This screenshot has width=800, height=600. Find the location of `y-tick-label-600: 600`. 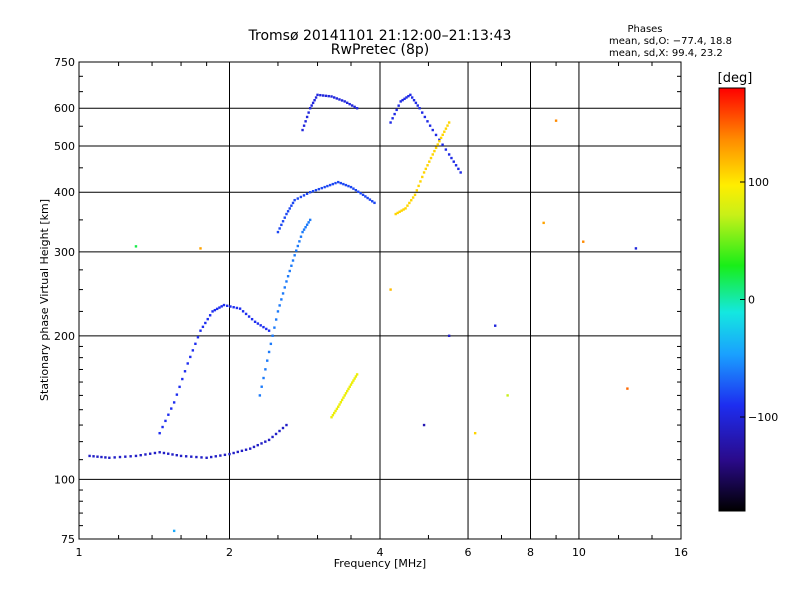

y-tick-label-600: 600 is located at coordinates (64, 108).